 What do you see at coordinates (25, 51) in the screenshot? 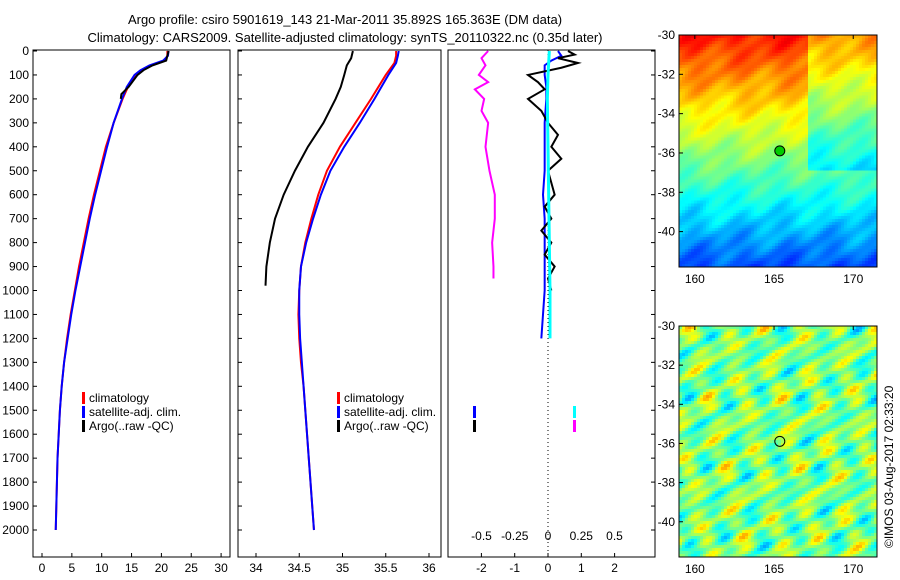
I see `depth-tick-label: 0` at bounding box center [25, 51].